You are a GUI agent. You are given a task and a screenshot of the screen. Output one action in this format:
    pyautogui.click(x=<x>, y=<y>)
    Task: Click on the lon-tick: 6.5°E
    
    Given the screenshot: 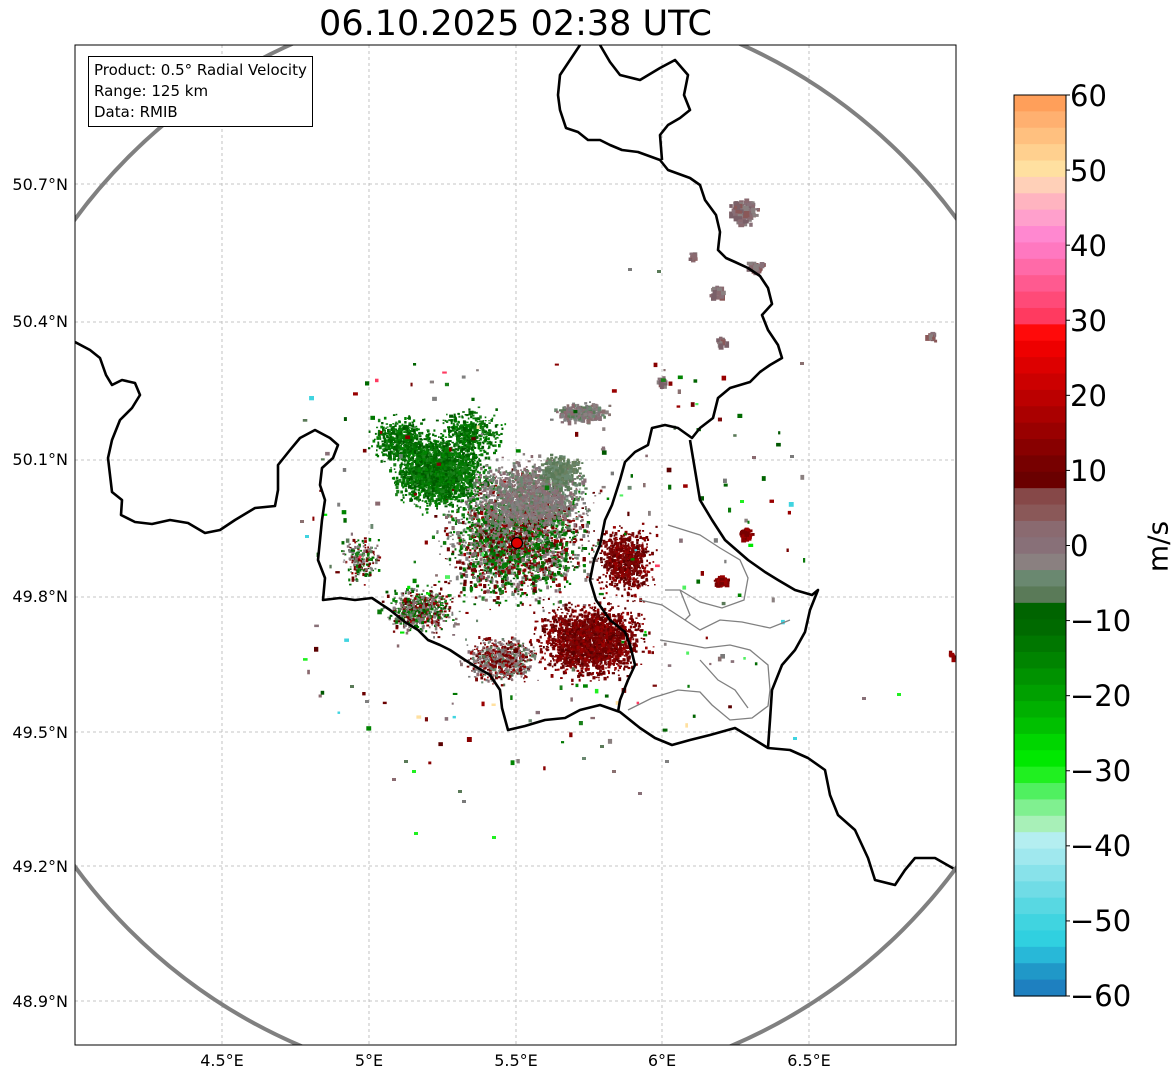 What is the action you would take?
    pyautogui.click(x=809, y=1060)
    